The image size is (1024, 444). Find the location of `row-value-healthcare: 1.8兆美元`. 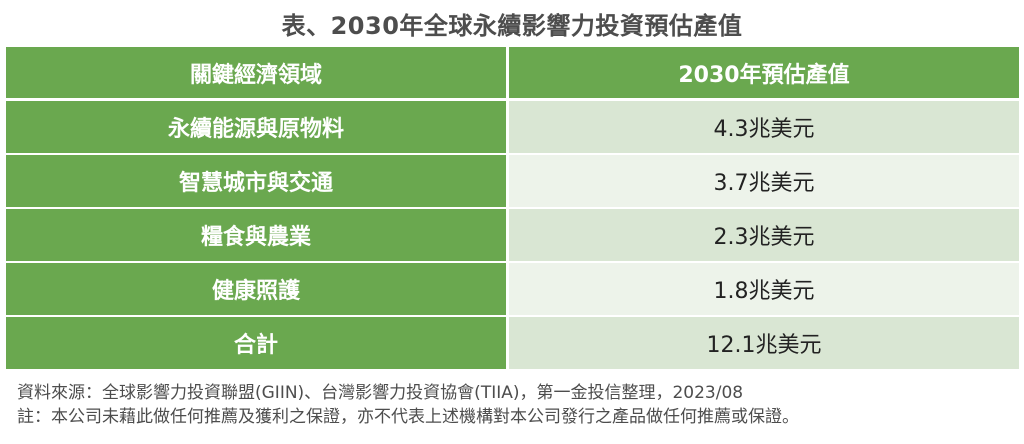

row-value-healthcare: 1.8兆美元 is located at coordinates (764, 290).